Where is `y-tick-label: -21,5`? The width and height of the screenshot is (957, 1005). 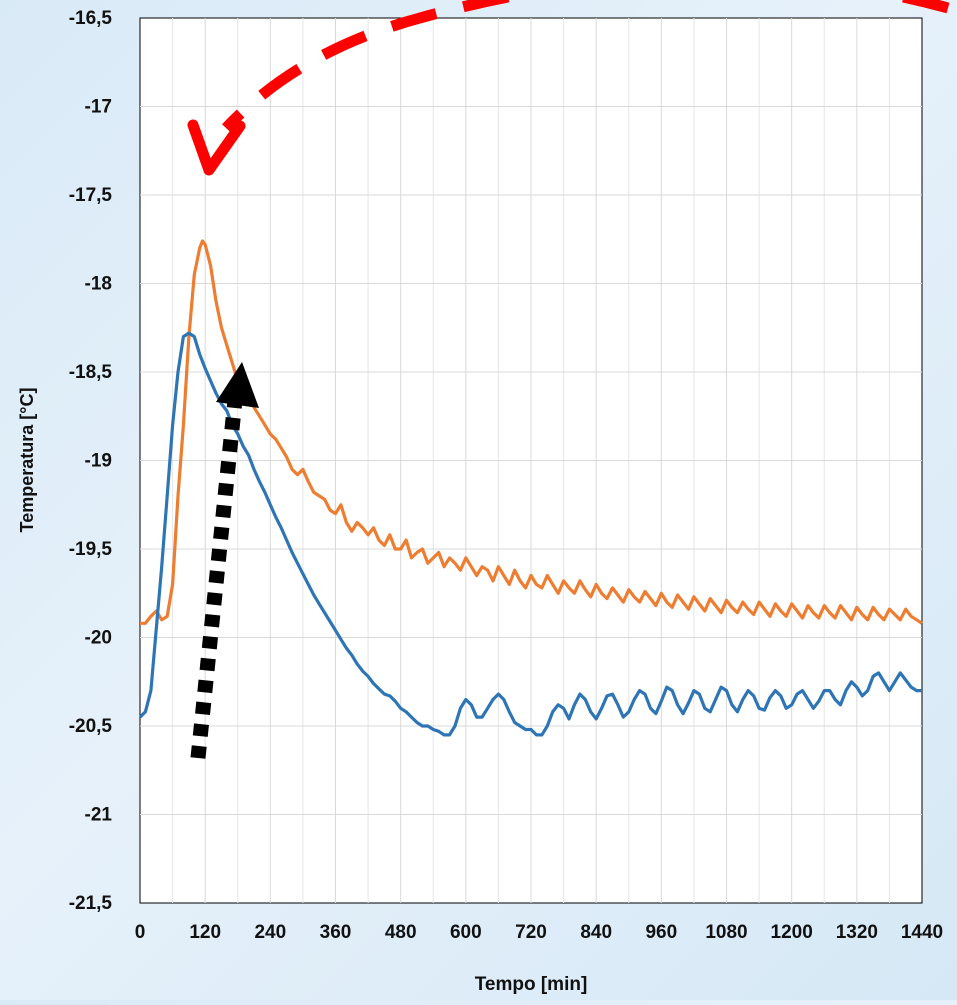 y-tick-label: -21,5 is located at coordinates (91, 903).